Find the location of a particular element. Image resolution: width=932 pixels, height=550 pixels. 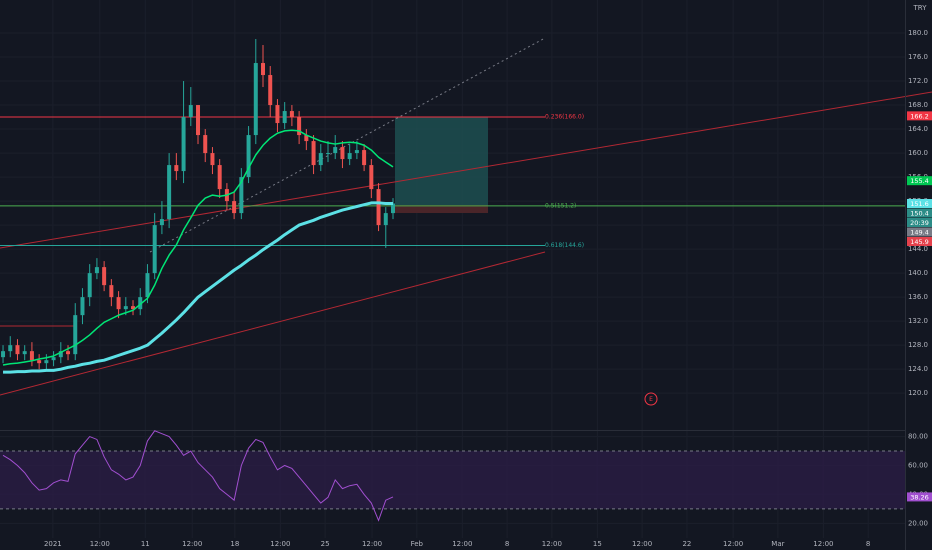

axis-border is located at coordinates (905, 275).